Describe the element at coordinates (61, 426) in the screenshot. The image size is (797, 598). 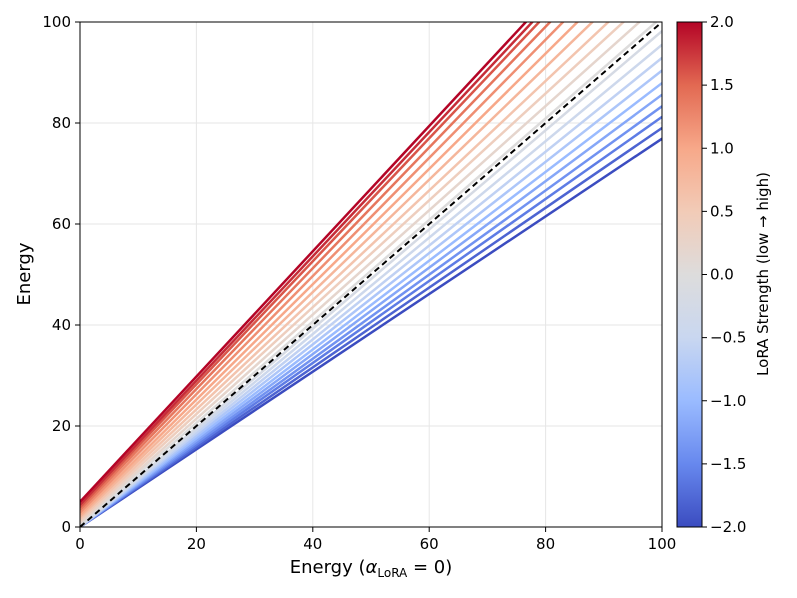
I see `y-tick-label: 20` at that location.